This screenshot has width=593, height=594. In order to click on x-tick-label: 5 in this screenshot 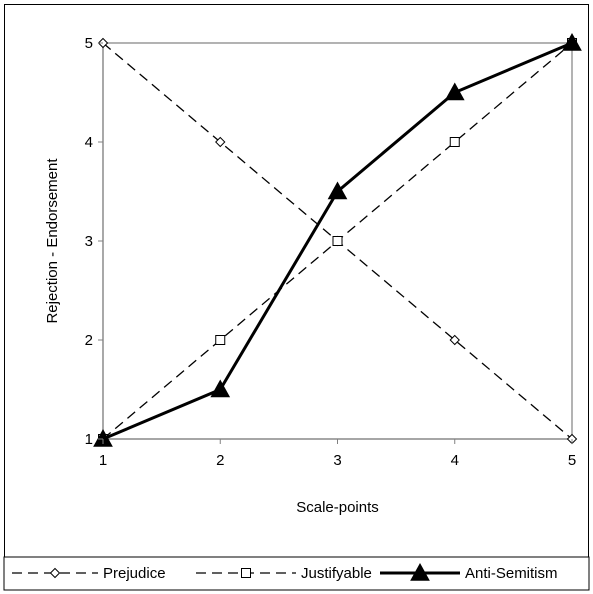, I will do `click(572, 460)`.